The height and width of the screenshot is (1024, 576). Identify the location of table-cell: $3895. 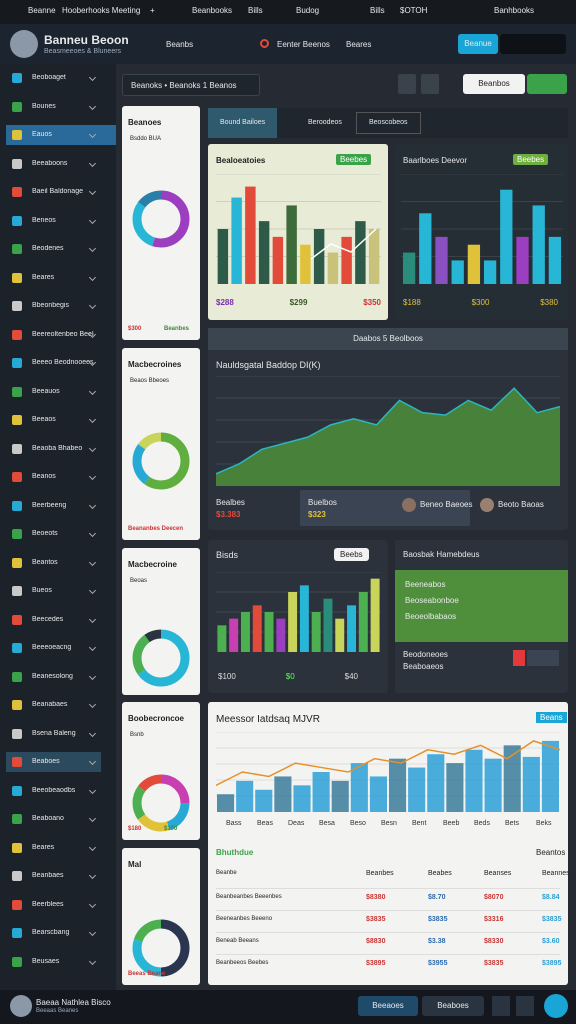
(552, 963).